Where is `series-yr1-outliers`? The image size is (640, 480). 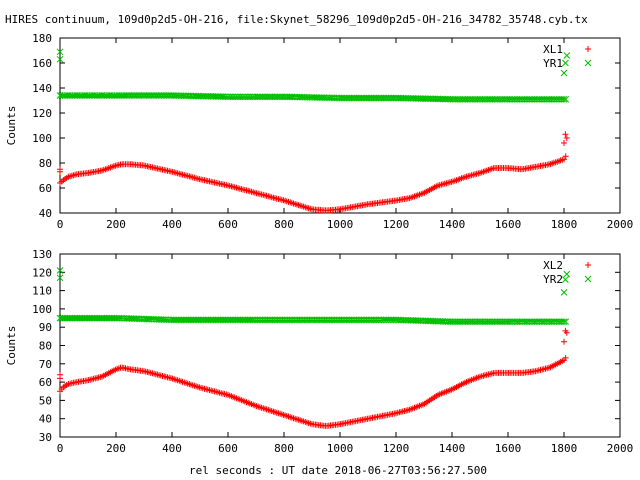 series-yr1-outliers is located at coordinates (313, 62).